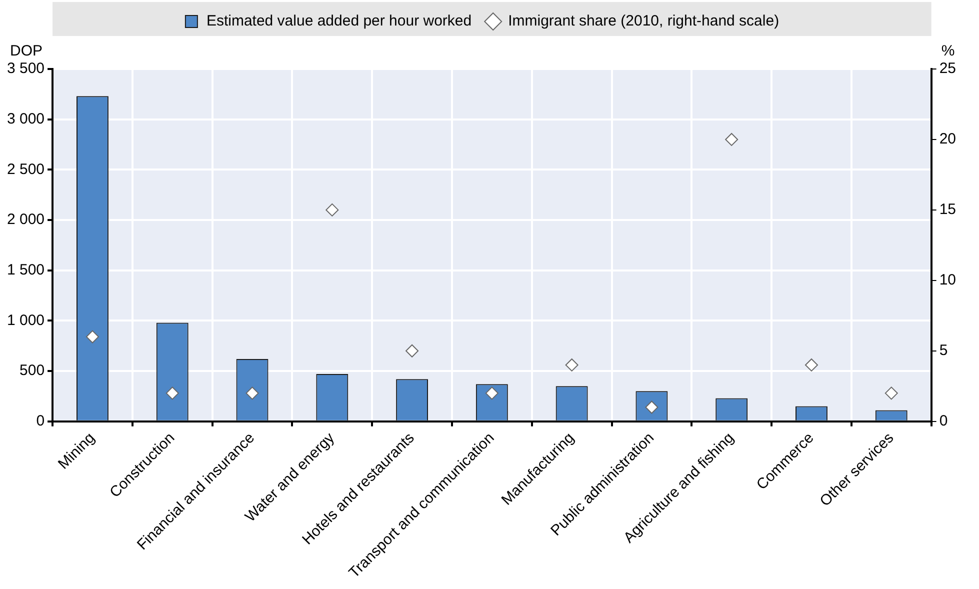  I want to click on y-tick-label: 1 000, so click(25, 320).